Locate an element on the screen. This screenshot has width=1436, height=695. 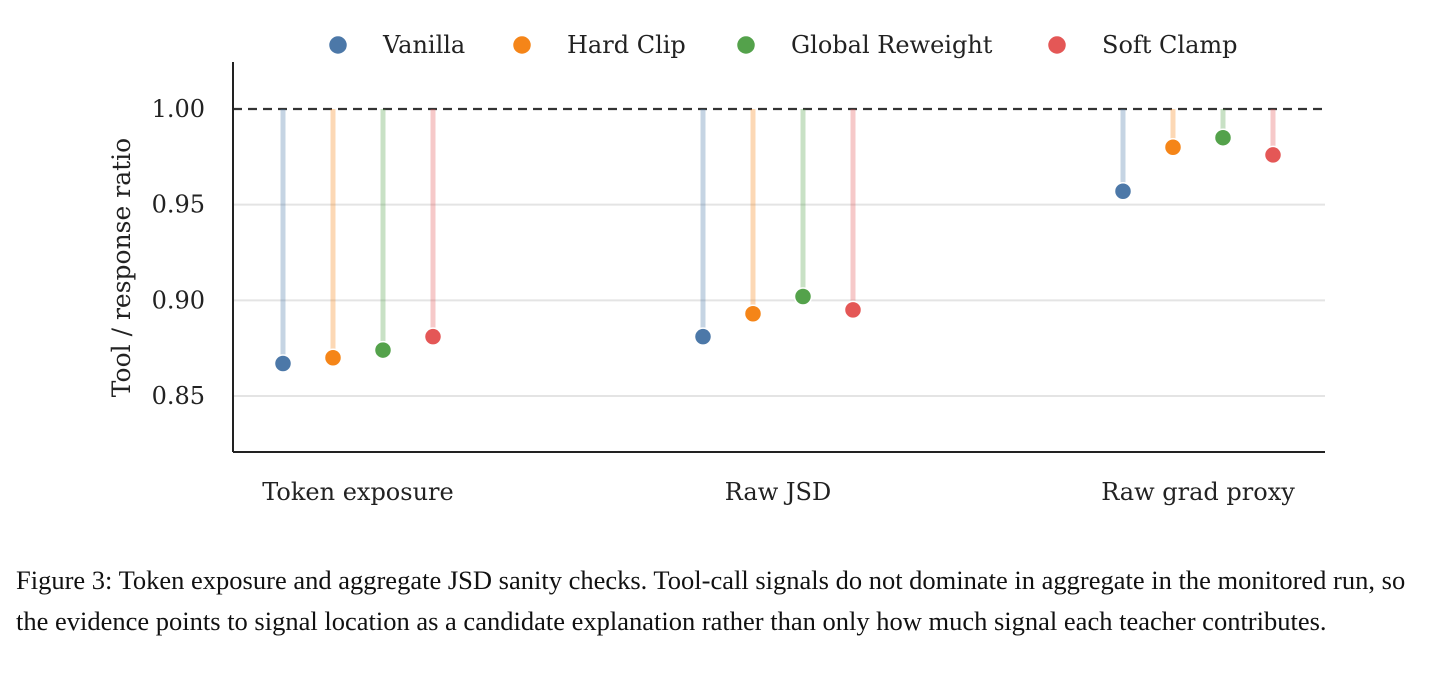
legend-label-vanilla: Vanilla is located at coordinates (423, 45).